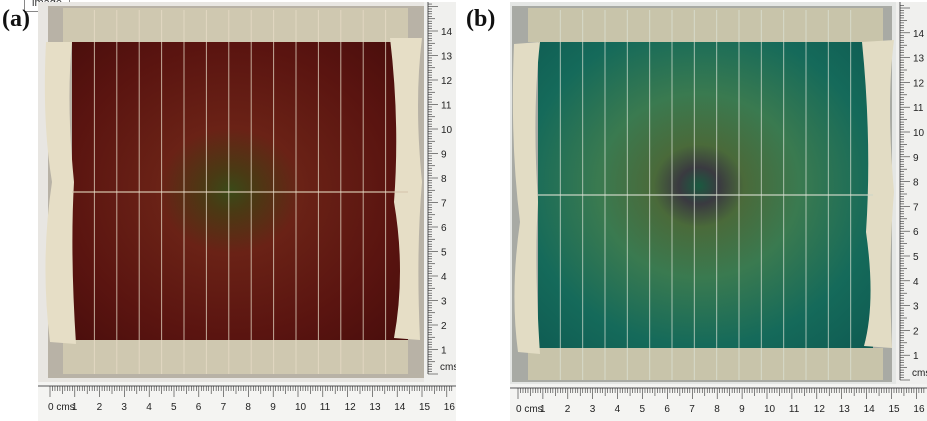 The width and height of the screenshot is (927, 421). Describe the element at coordinates (481, 19) in the screenshot. I see `panel-b-label: (b)` at that location.